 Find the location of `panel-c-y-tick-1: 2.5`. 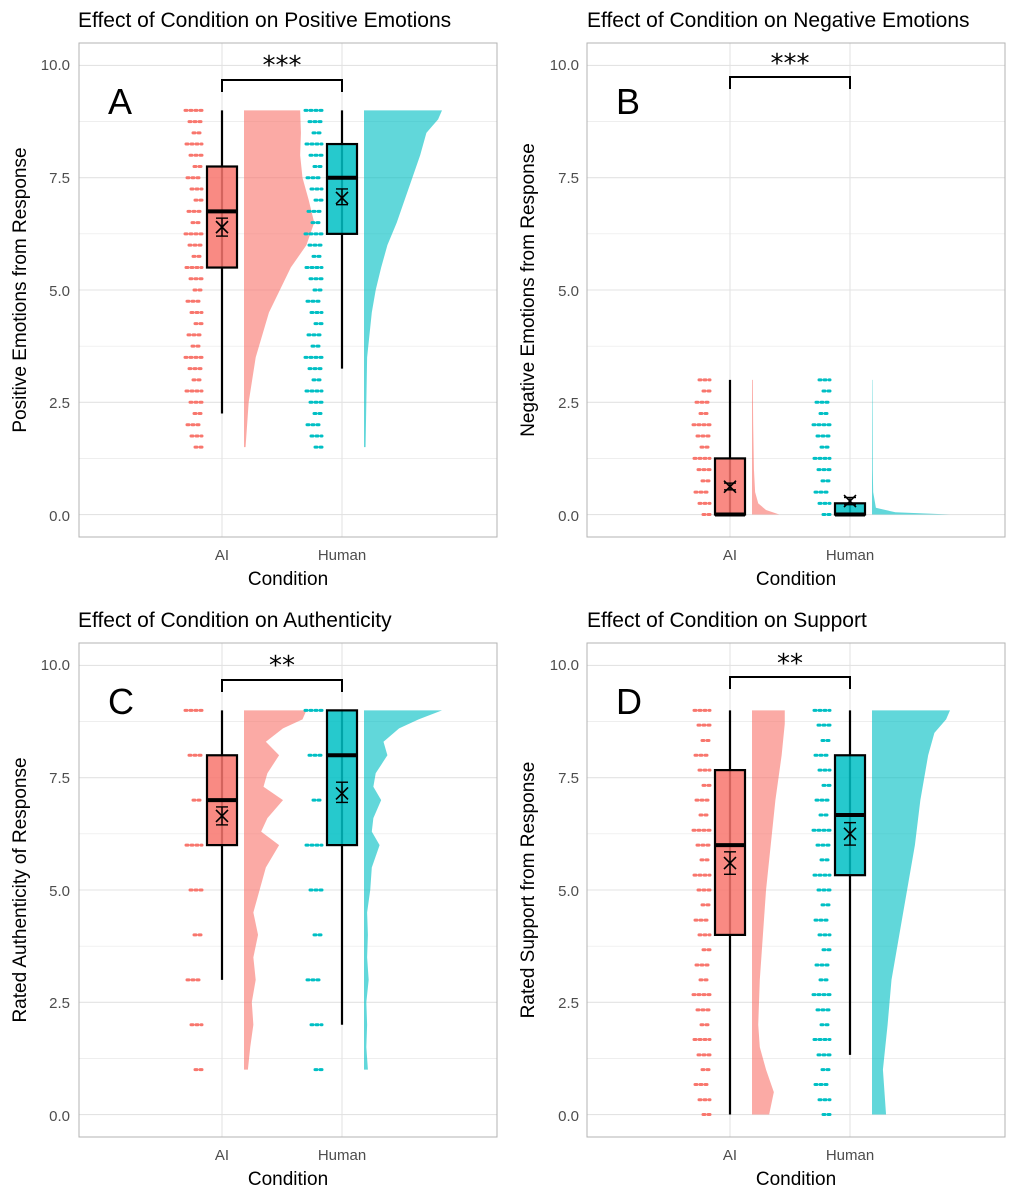

panel-c-y-tick-1: 2.5 is located at coordinates (59, 1003).